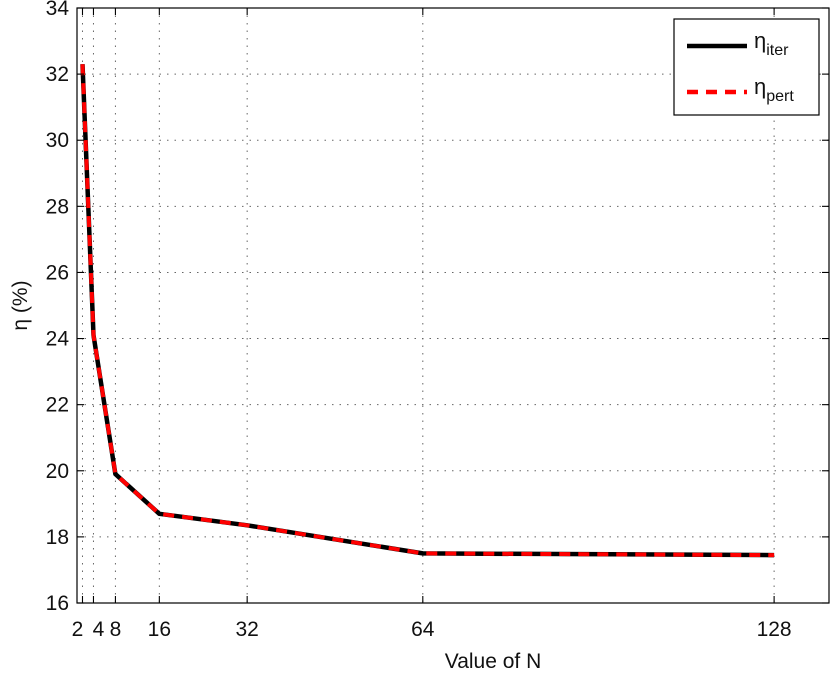 The image size is (830, 676). Describe the element at coordinates (116, 629) in the screenshot. I see `x-tick-label-8: 8` at that location.